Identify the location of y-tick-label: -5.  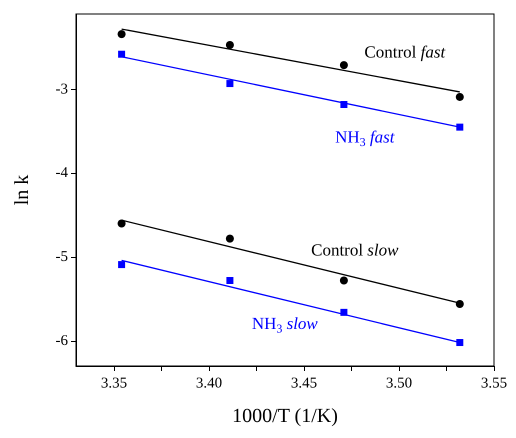
(62, 257).